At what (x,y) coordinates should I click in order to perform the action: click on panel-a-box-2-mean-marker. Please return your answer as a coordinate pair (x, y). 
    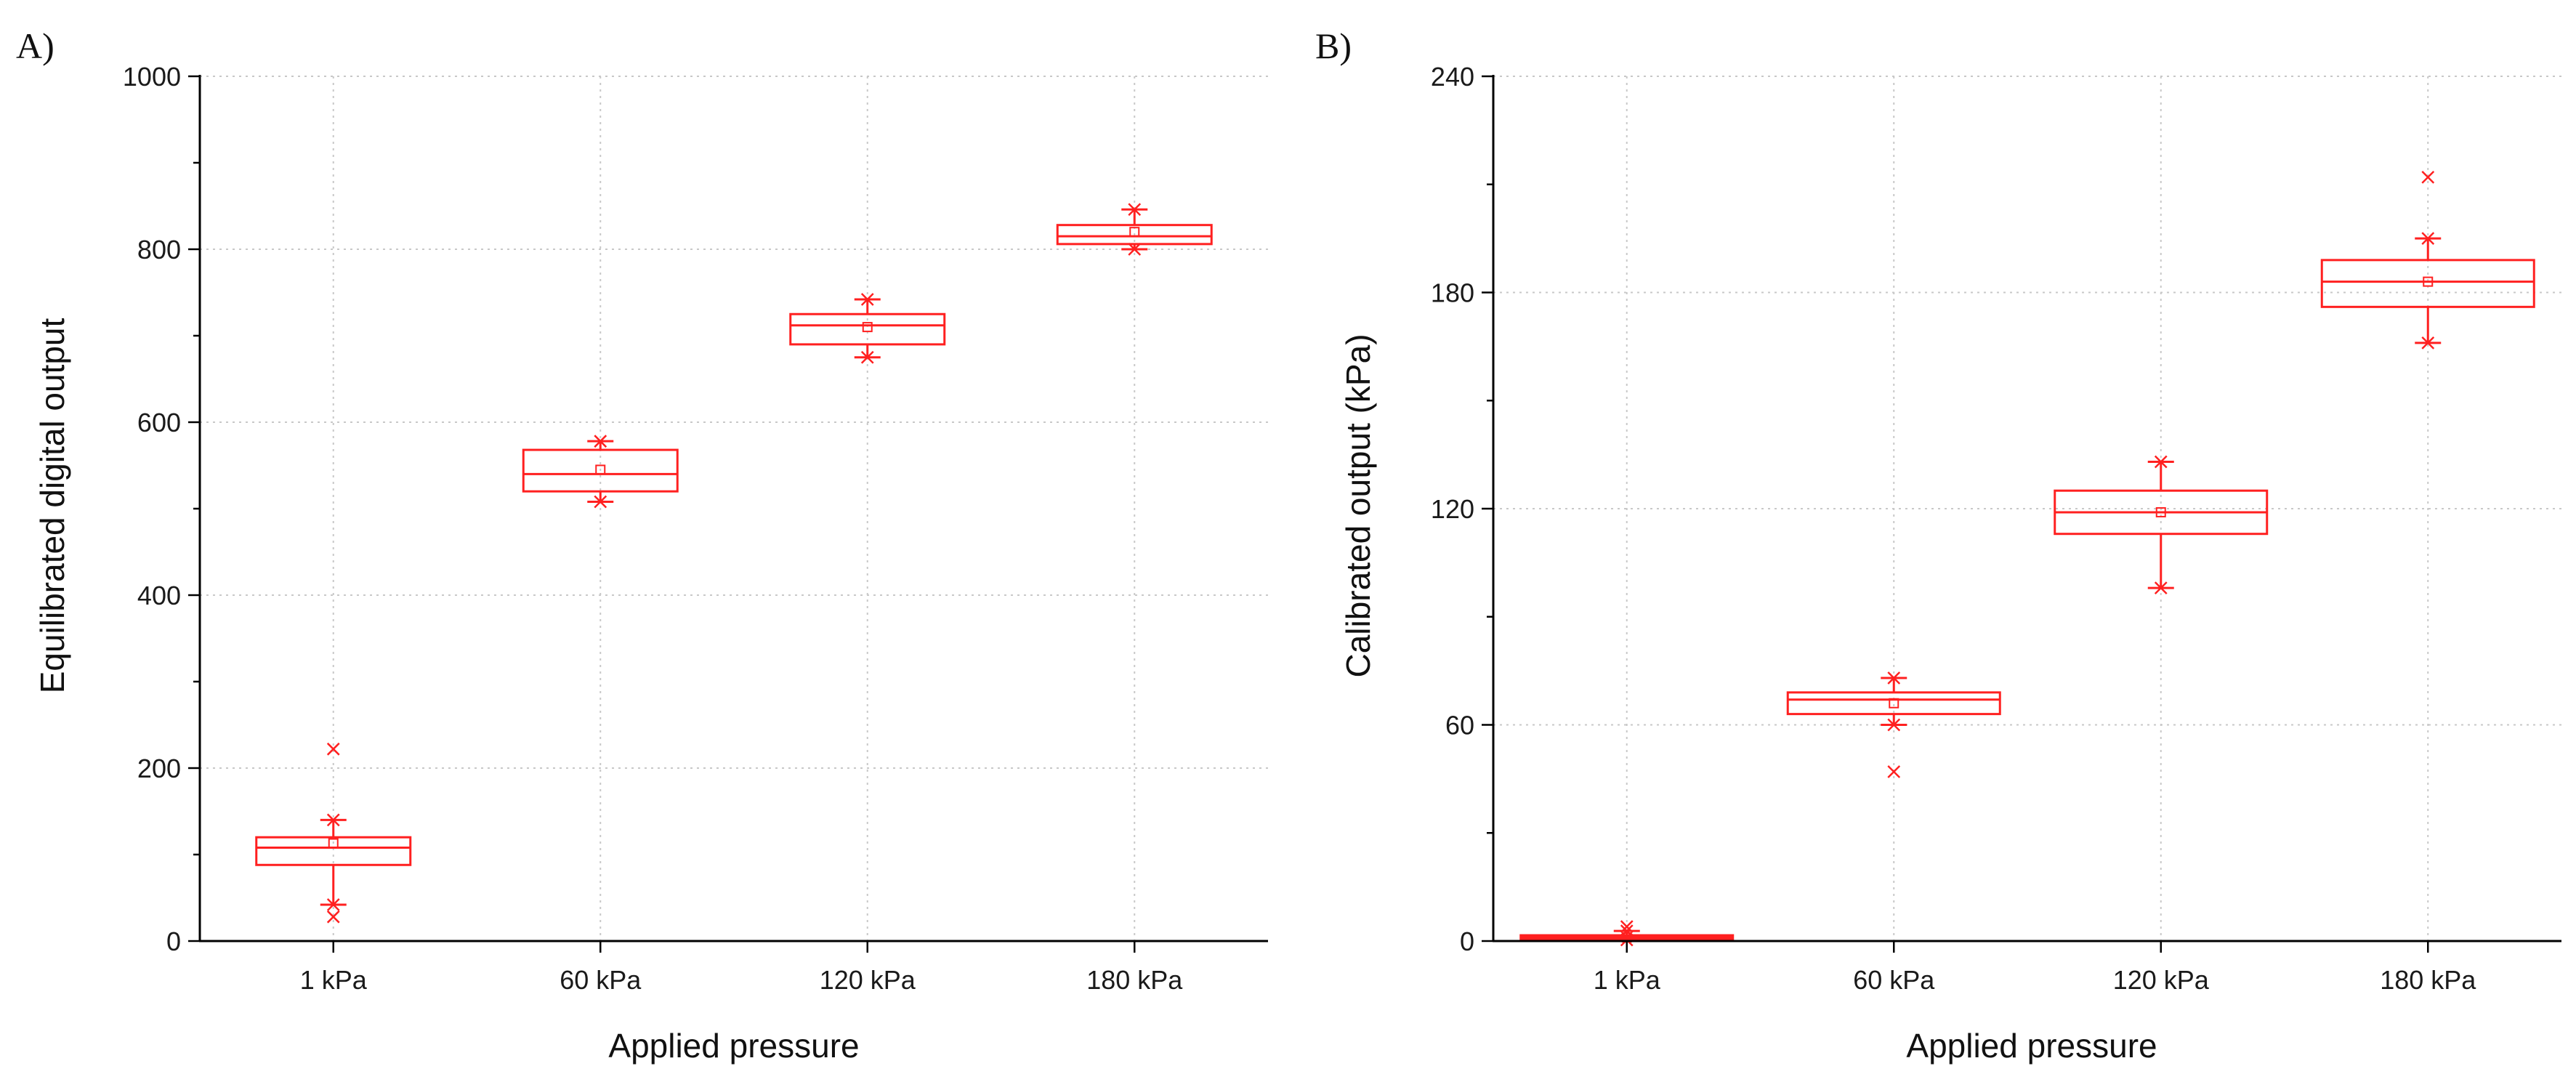
    Looking at the image, I should click on (868, 327).